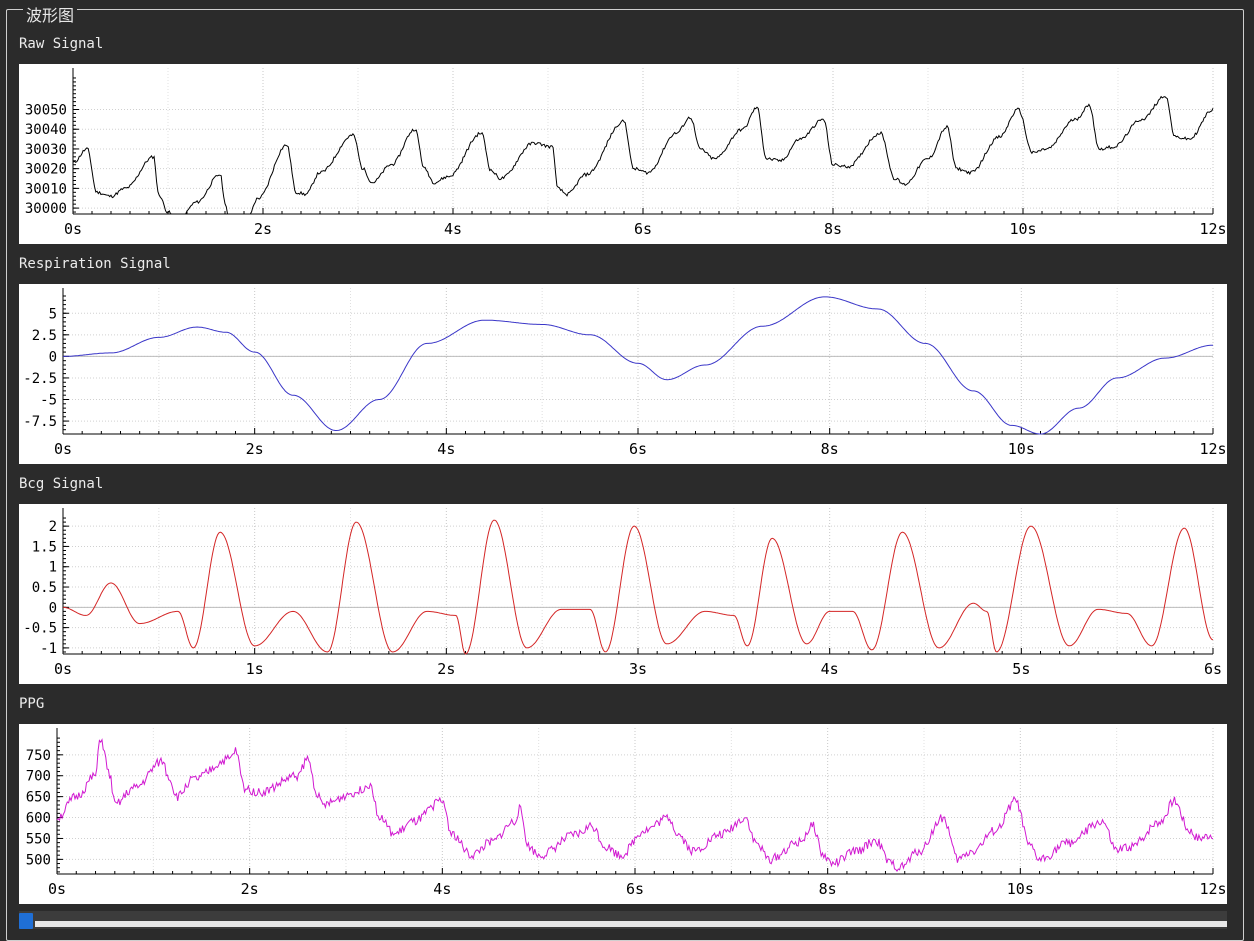 The image size is (1254, 941). What do you see at coordinates (53, 527) in the screenshot?
I see `y-tick-label: 2` at bounding box center [53, 527].